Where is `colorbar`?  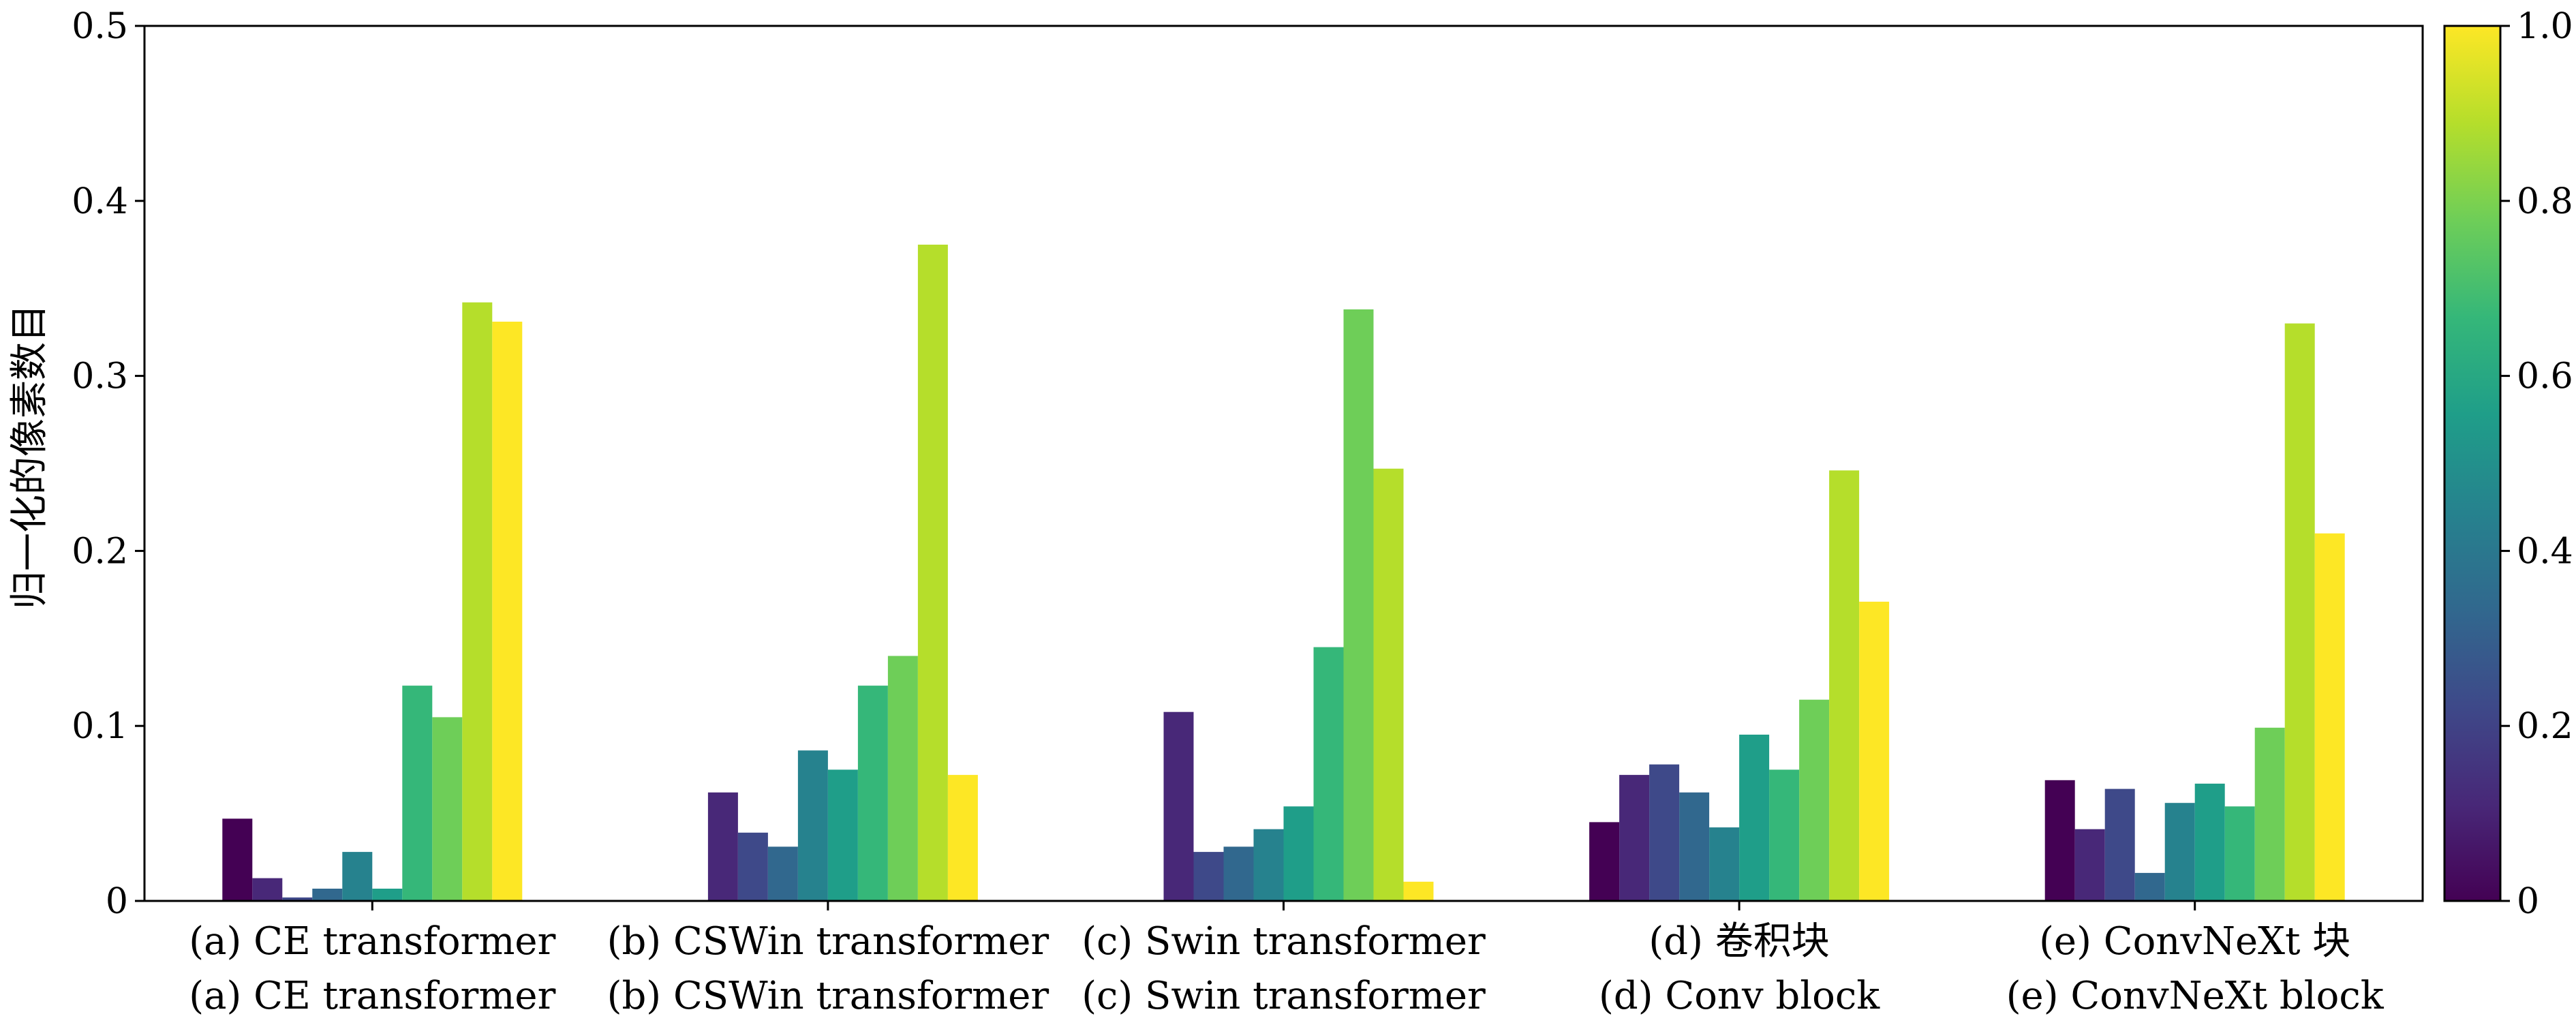 colorbar is located at coordinates (2472, 464).